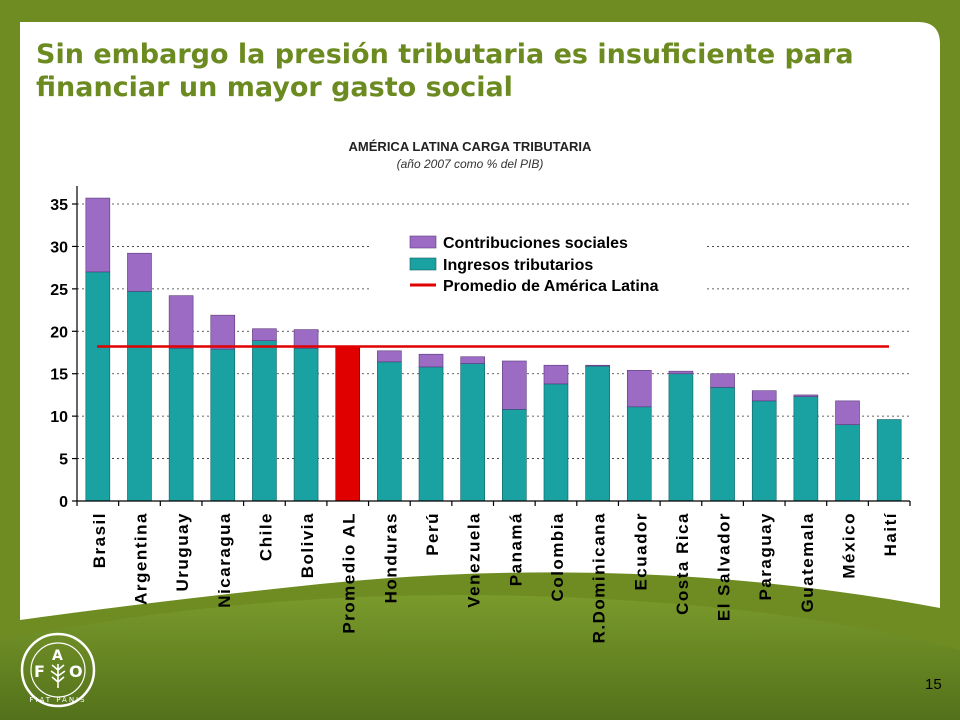 Image resolution: width=960 pixels, height=720 pixels. Describe the element at coordinates (807, 562) in the screenshot. I see `x-tick-label: Guatemala` at that location.